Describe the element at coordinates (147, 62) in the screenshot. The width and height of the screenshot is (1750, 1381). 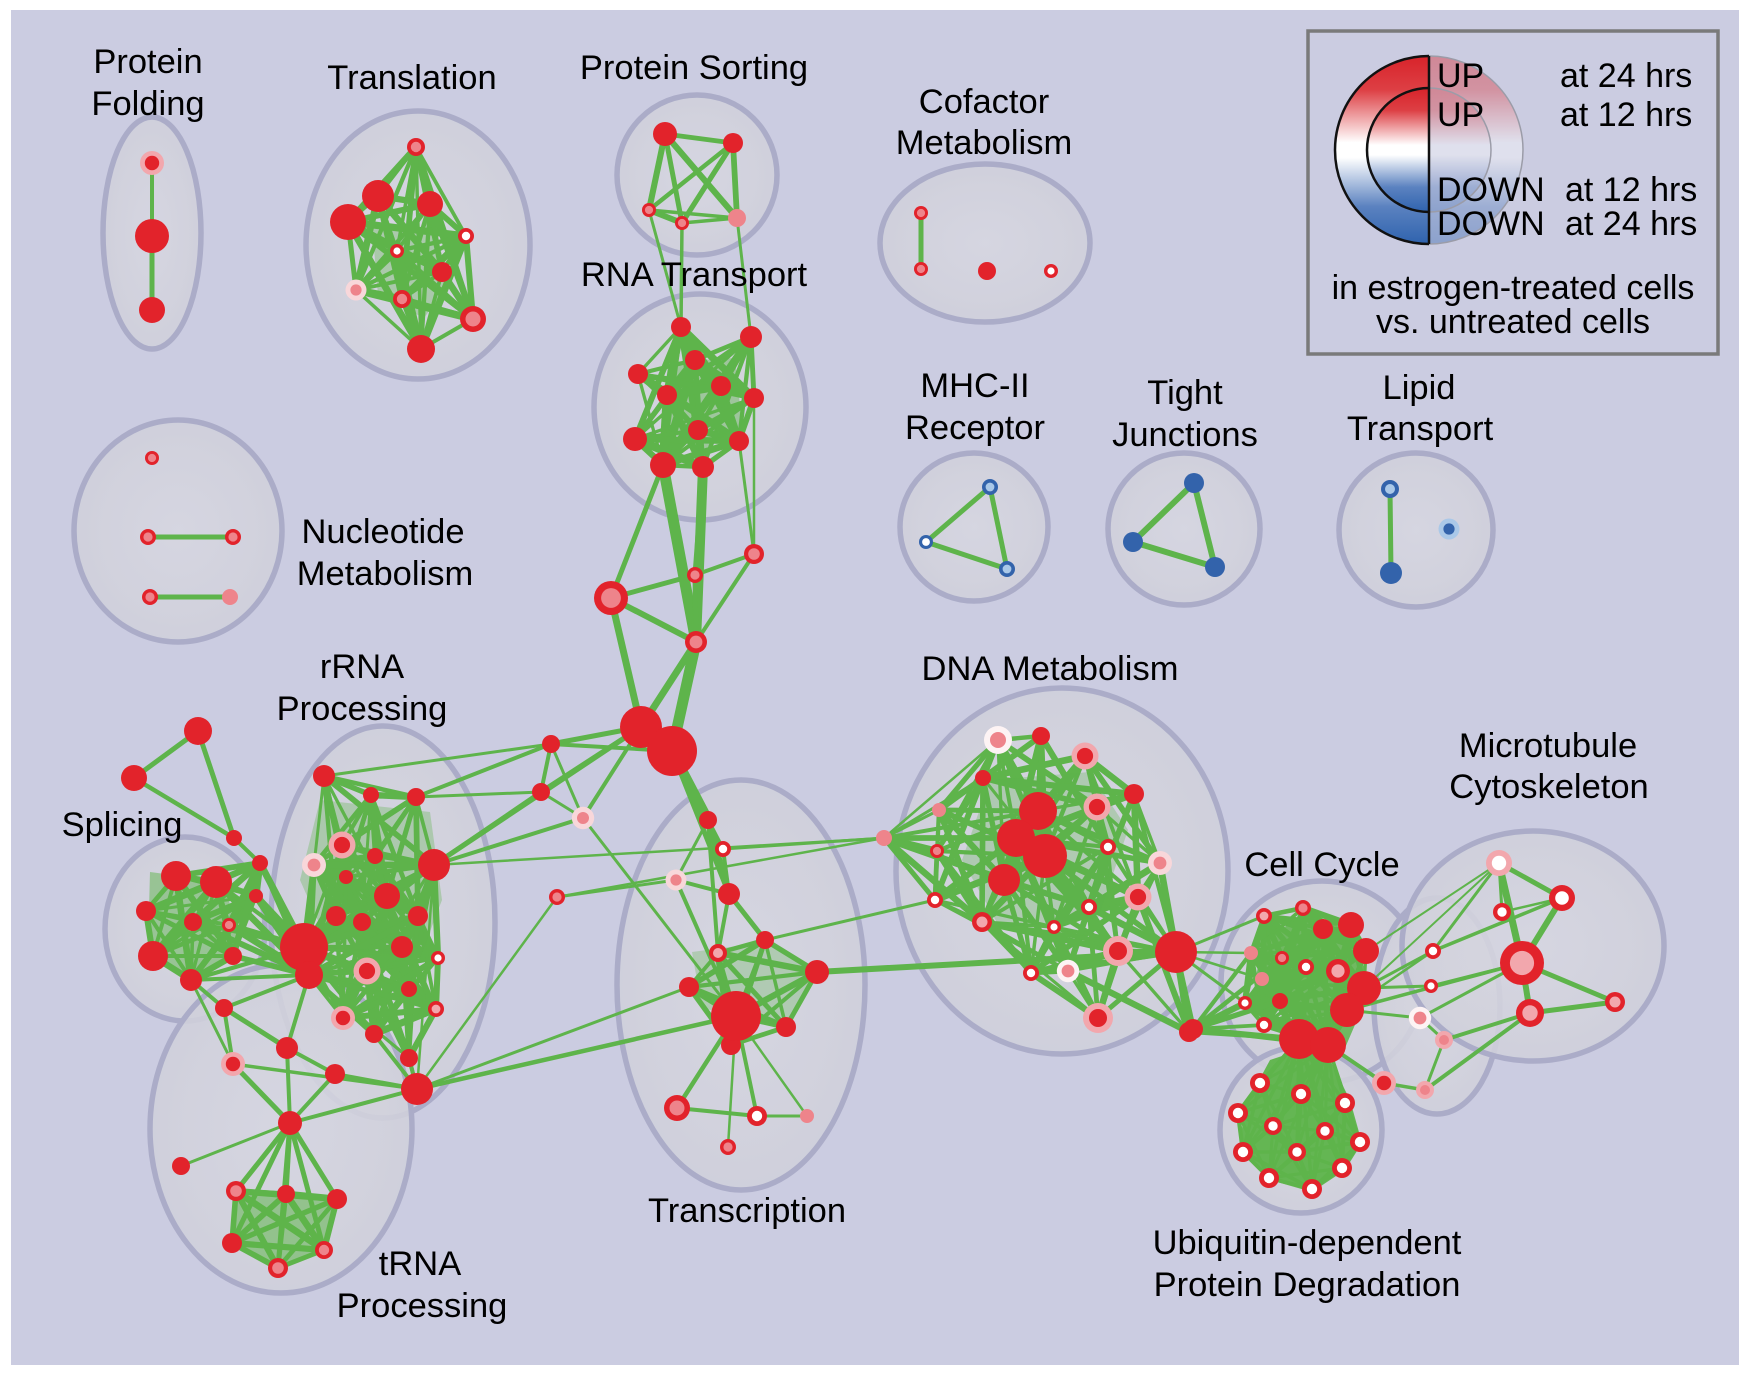
I see `svg-text: Protein` at that location.